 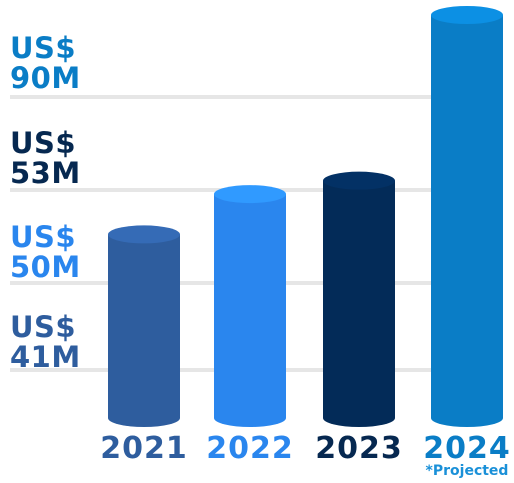 I want to click on x-tick-label: 2023, so click(x=359, y=448).